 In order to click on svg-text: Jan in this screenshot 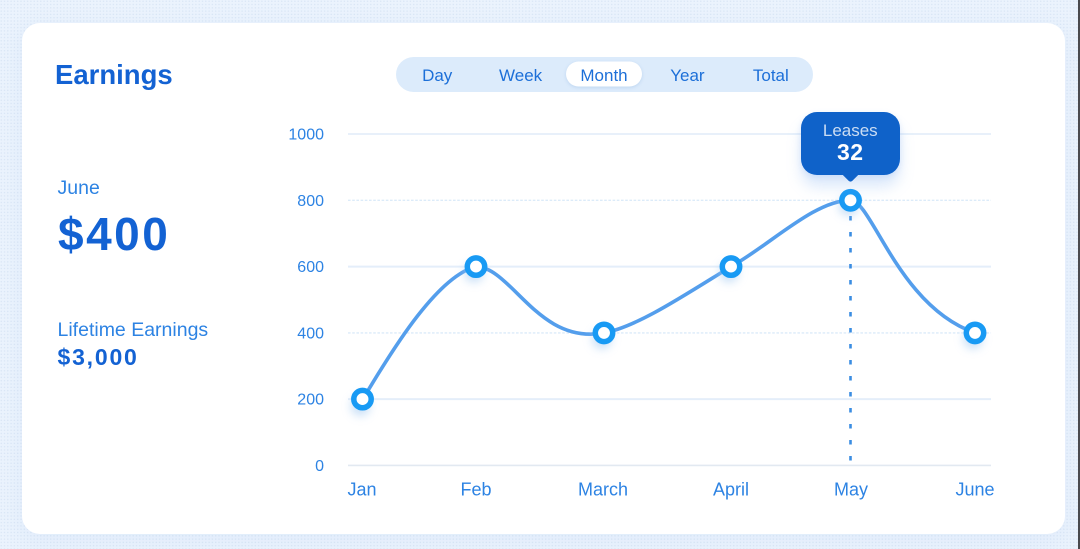, I will do `click(361, 490)`.